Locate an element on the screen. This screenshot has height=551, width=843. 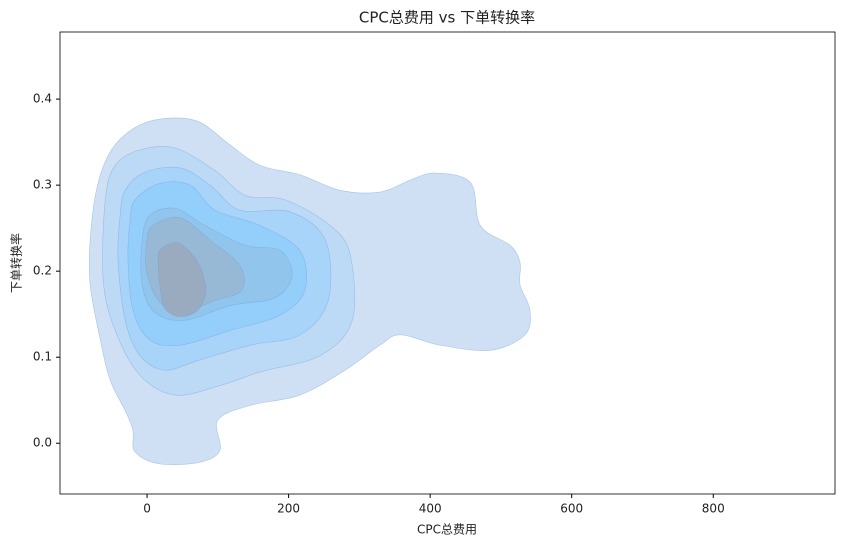
x-tick-label: 0 is located at coordinates (147, 509).